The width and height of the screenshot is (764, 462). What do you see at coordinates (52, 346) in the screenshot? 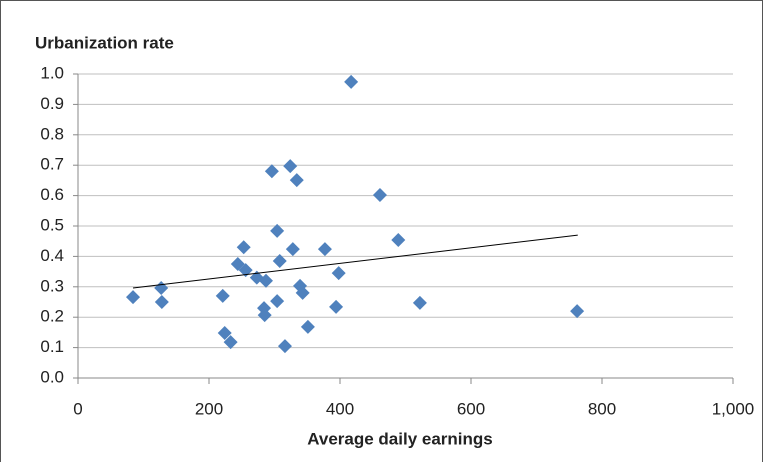
I see `y-tick-label: 0.1` at bounding box center [52, 346].